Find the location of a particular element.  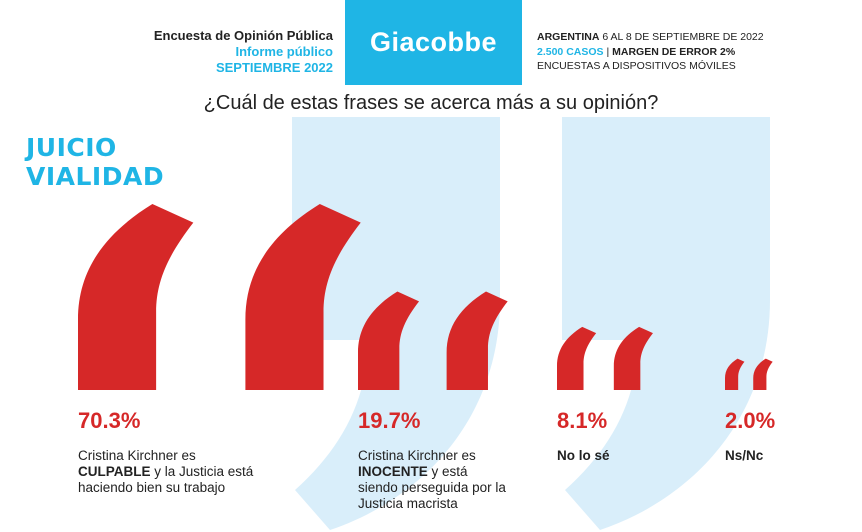

desc-culpable-bold: CULPABLE is located at coordinates (114, 471).